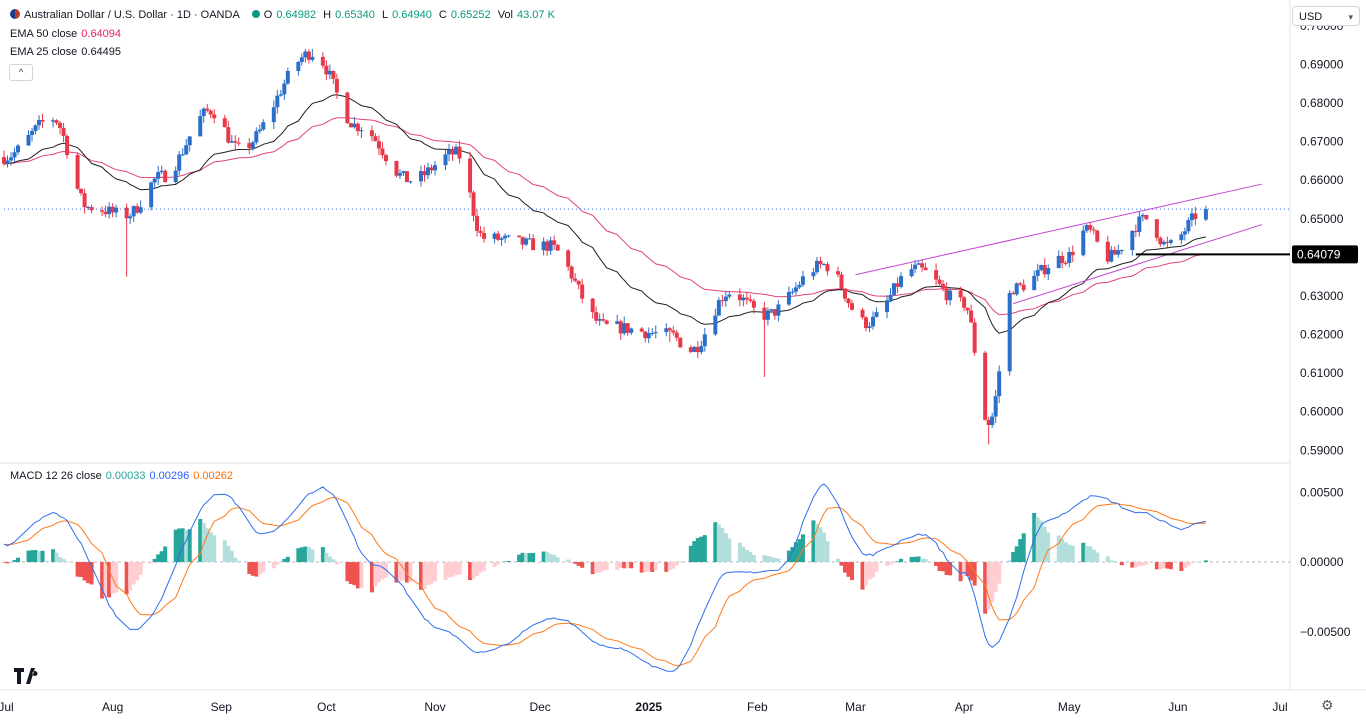 The width and height of the screenshot is (1366, 722). What do you see at coordinates (1319, 254) in the screenshot?
I see `support-label: 0.64079` at bounding box center [1319, 254].